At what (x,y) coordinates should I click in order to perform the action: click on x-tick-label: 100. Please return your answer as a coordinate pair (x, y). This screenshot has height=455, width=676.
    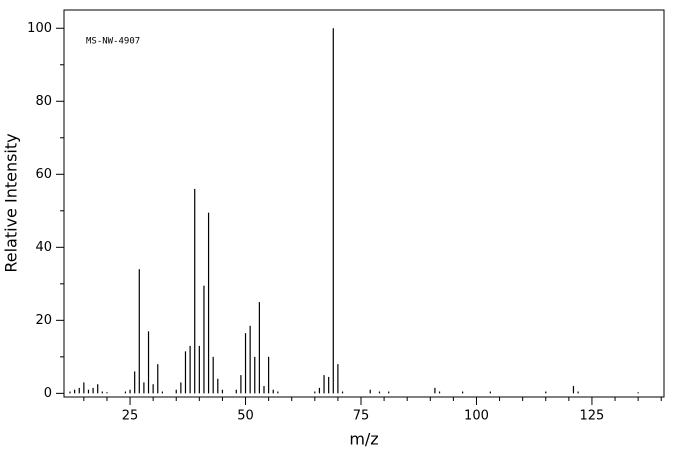
    Looking at the image, I should click on (476, 416).